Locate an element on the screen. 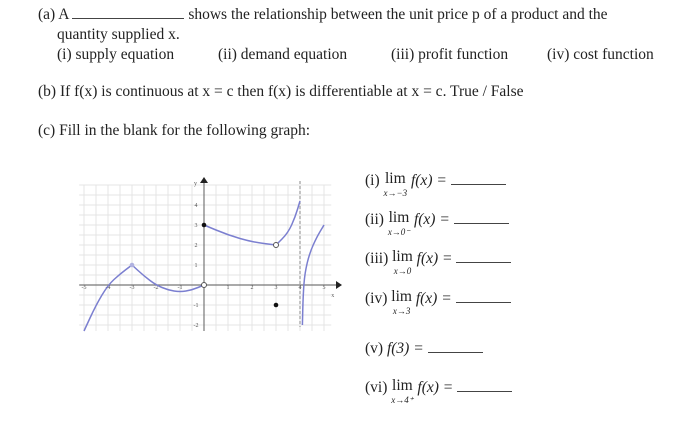 The height and width of the screenshot is (433, 700). limit-item: (i) lim x→−3 f(x) = is located at coordinates (435, 185).